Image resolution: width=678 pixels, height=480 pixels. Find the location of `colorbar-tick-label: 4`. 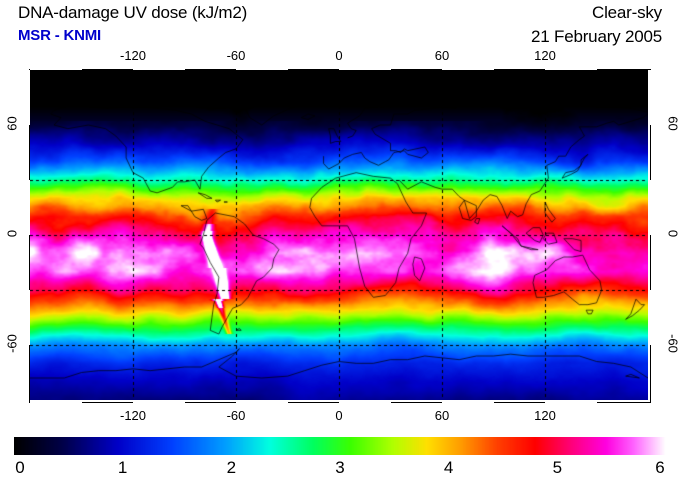

colorbar-tick-label: 4 is located at coordinates (448, 467).